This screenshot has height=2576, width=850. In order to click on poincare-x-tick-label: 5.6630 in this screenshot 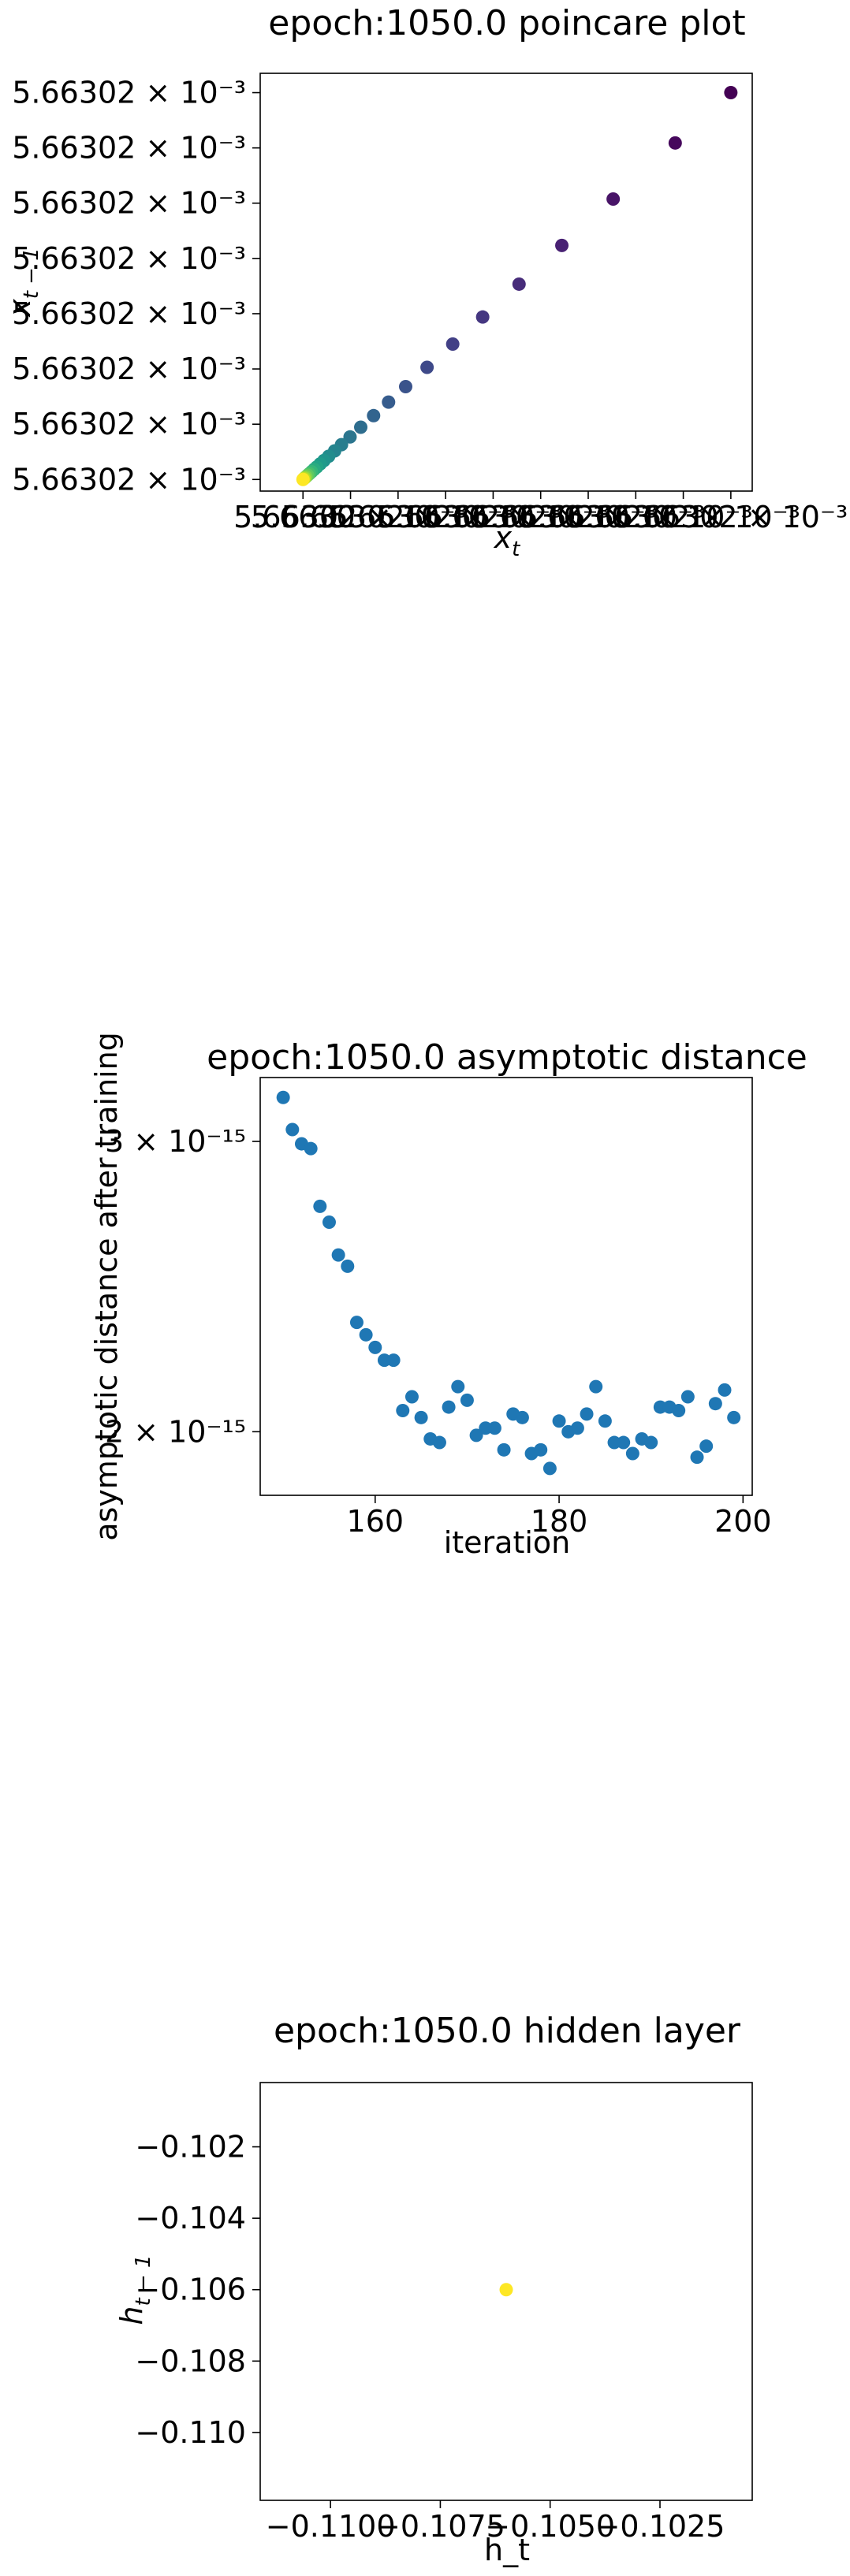, I will do `click(303, 517)`.